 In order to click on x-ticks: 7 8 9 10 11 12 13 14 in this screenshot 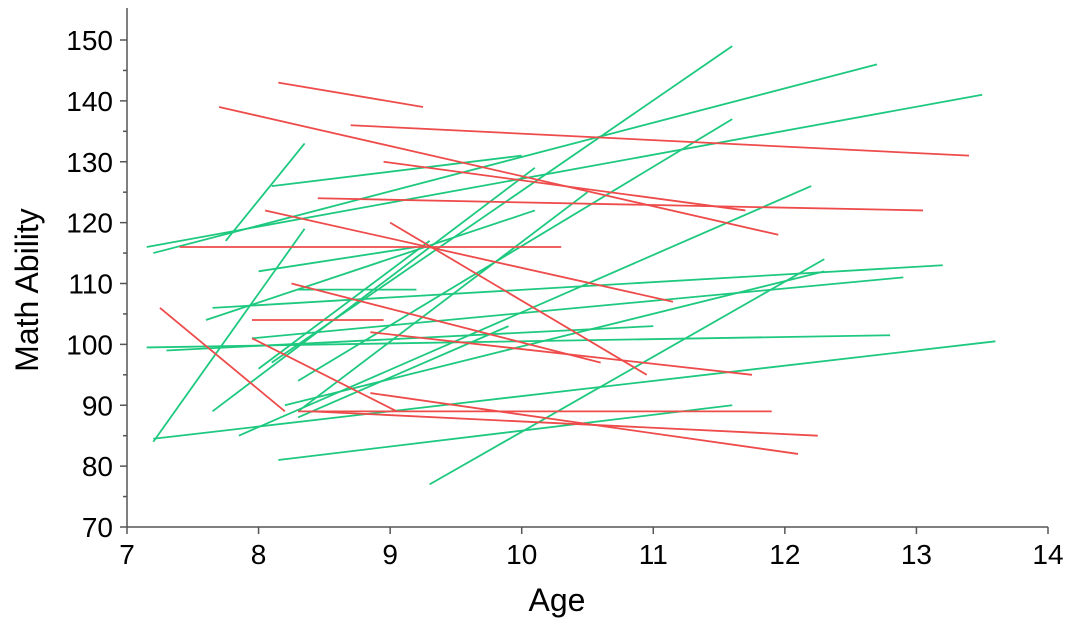, I will do `click(591, 548)`.